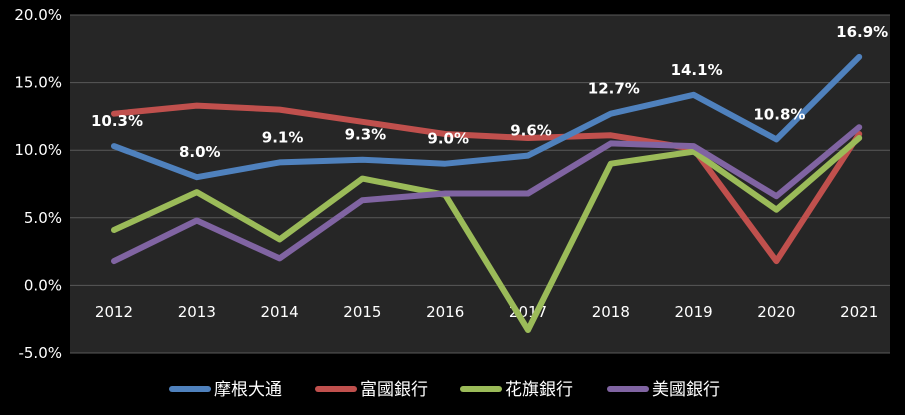  Describe the element at coordinates (776, 312) in the screenshot. I see `x-tick-label: 2020` at that location.